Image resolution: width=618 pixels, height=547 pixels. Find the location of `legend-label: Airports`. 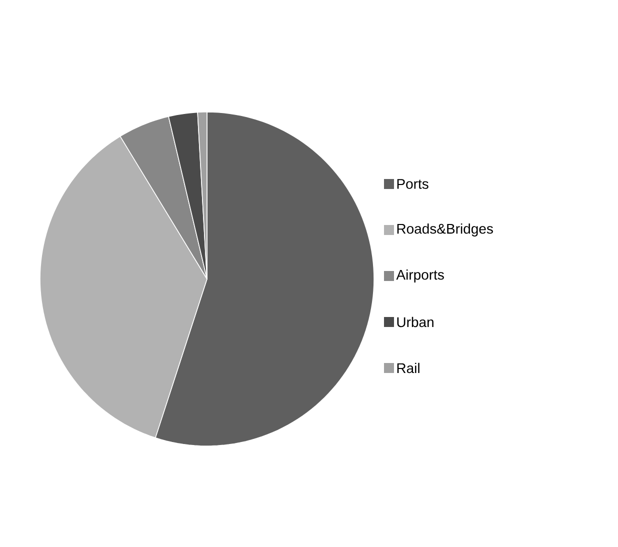

legend-label: Airports is located at coordinates (420, 276).